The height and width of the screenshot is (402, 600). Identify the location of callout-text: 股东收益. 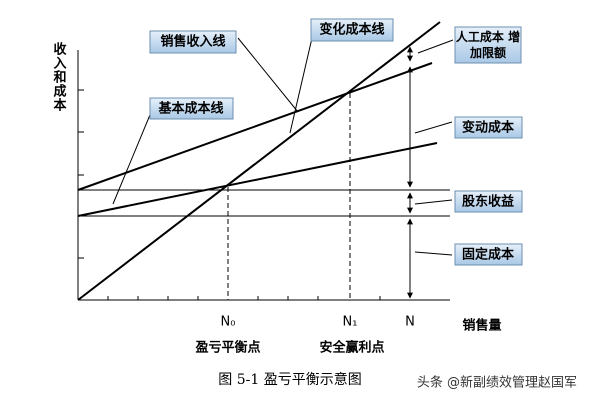
(488, 202).